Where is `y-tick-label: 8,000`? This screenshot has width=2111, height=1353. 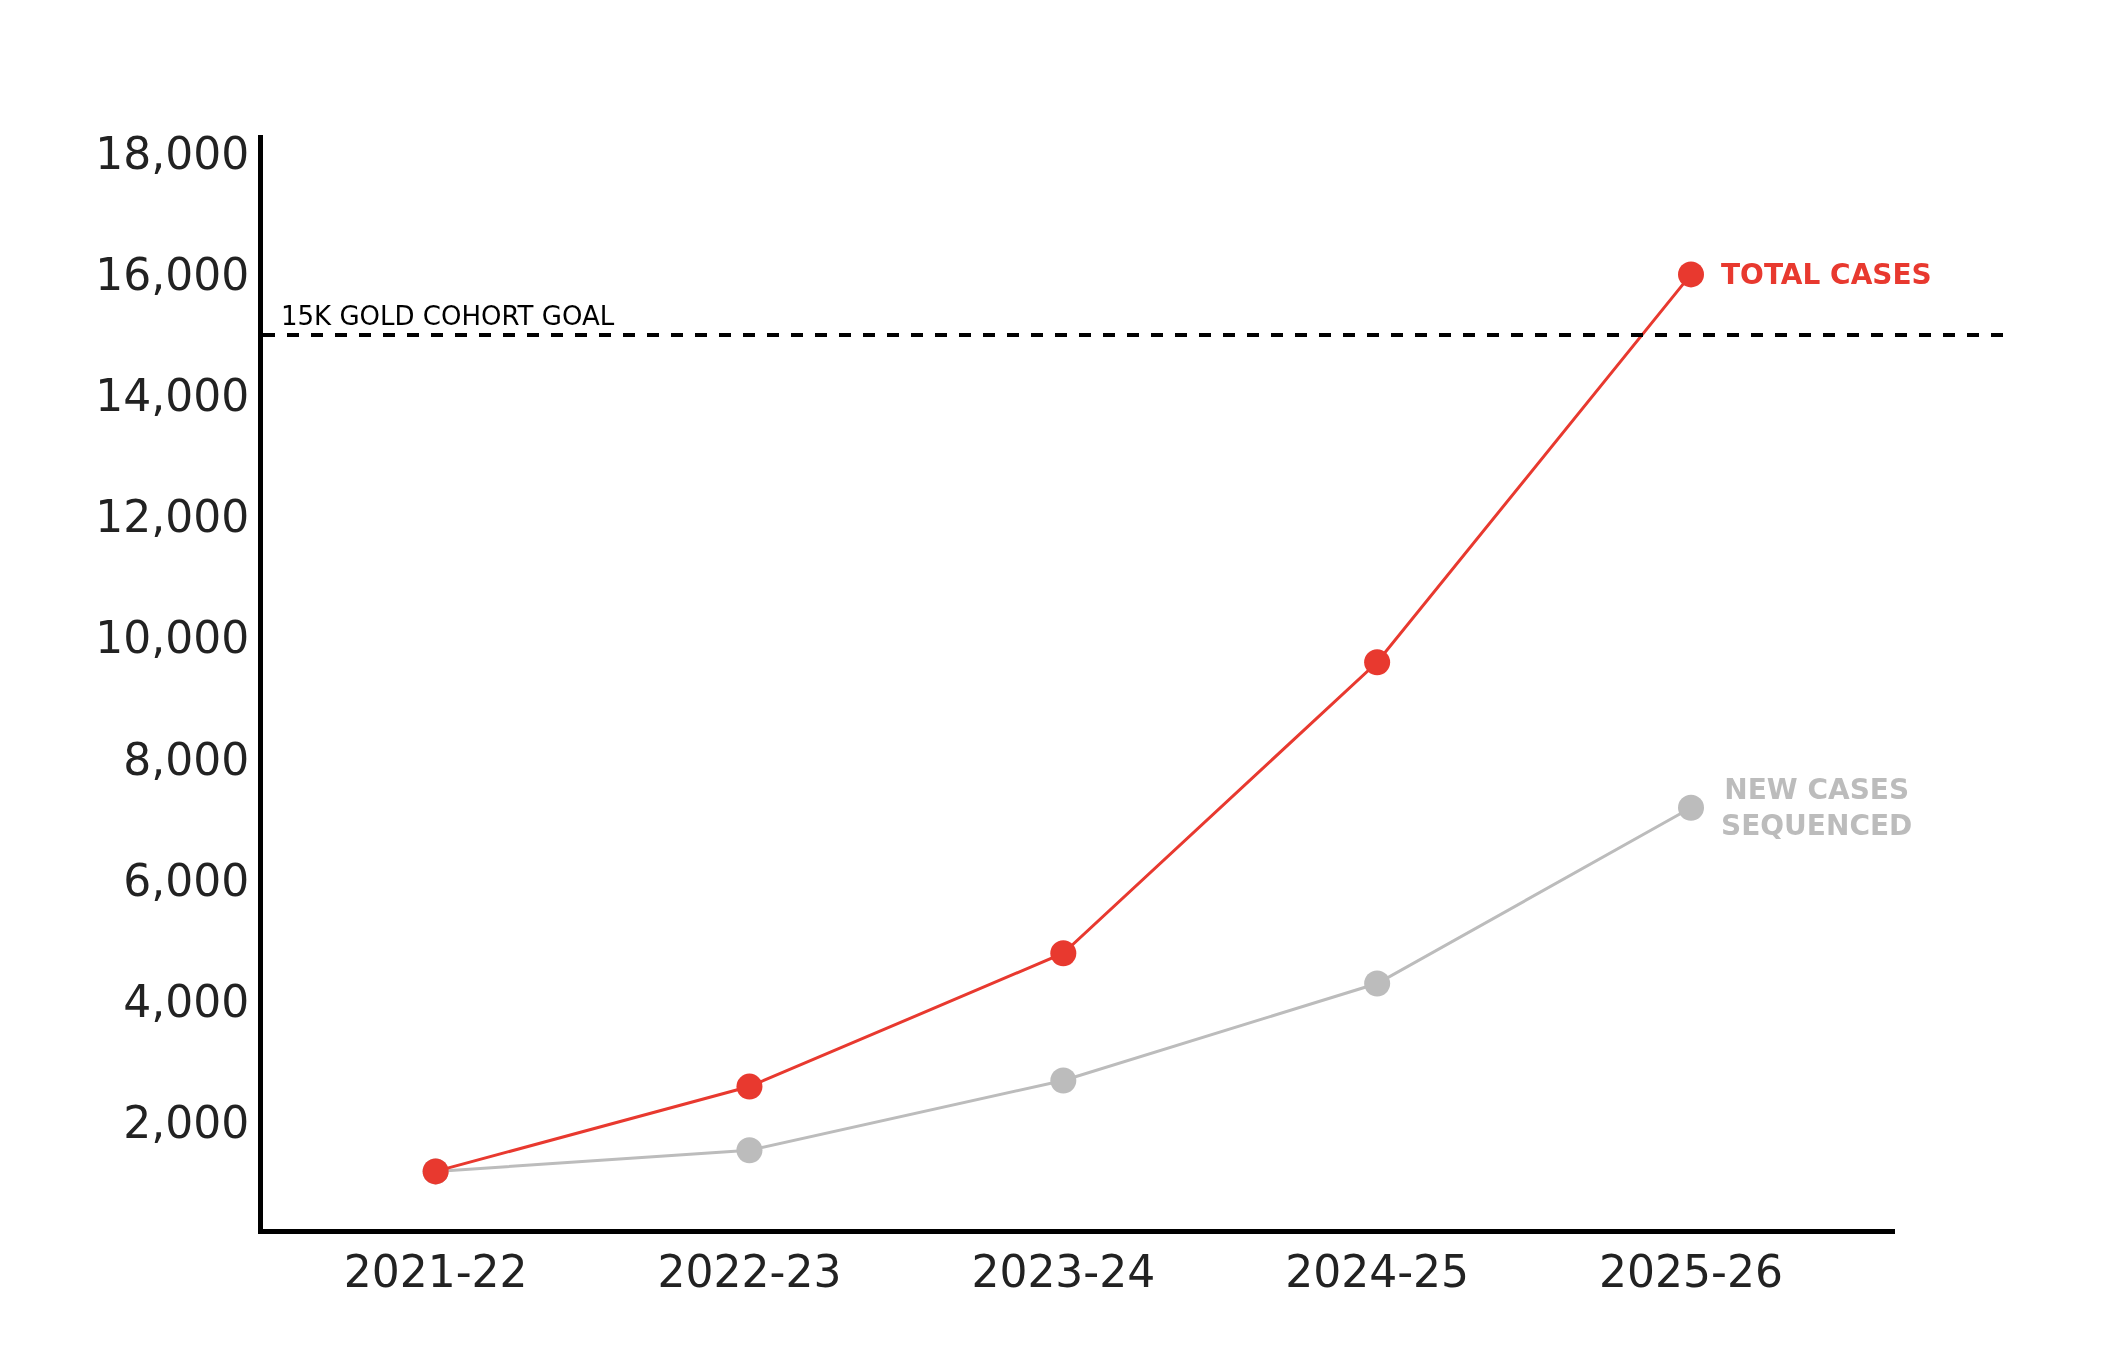 y-tick-label: 8,000 is located at coordinates (186, 759).